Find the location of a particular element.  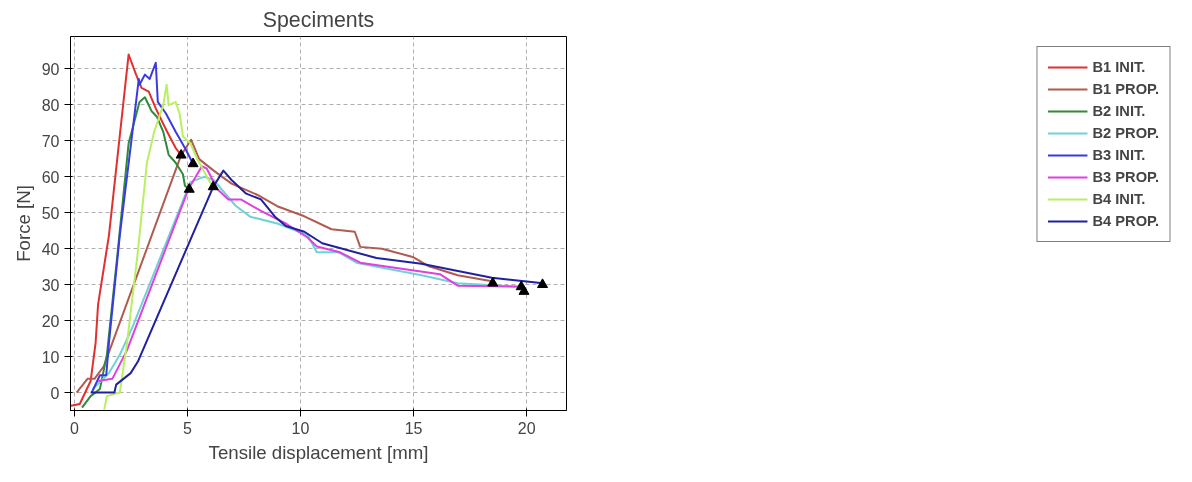

legend-label: B4 INIT. is located at coordinates (1119, 199).